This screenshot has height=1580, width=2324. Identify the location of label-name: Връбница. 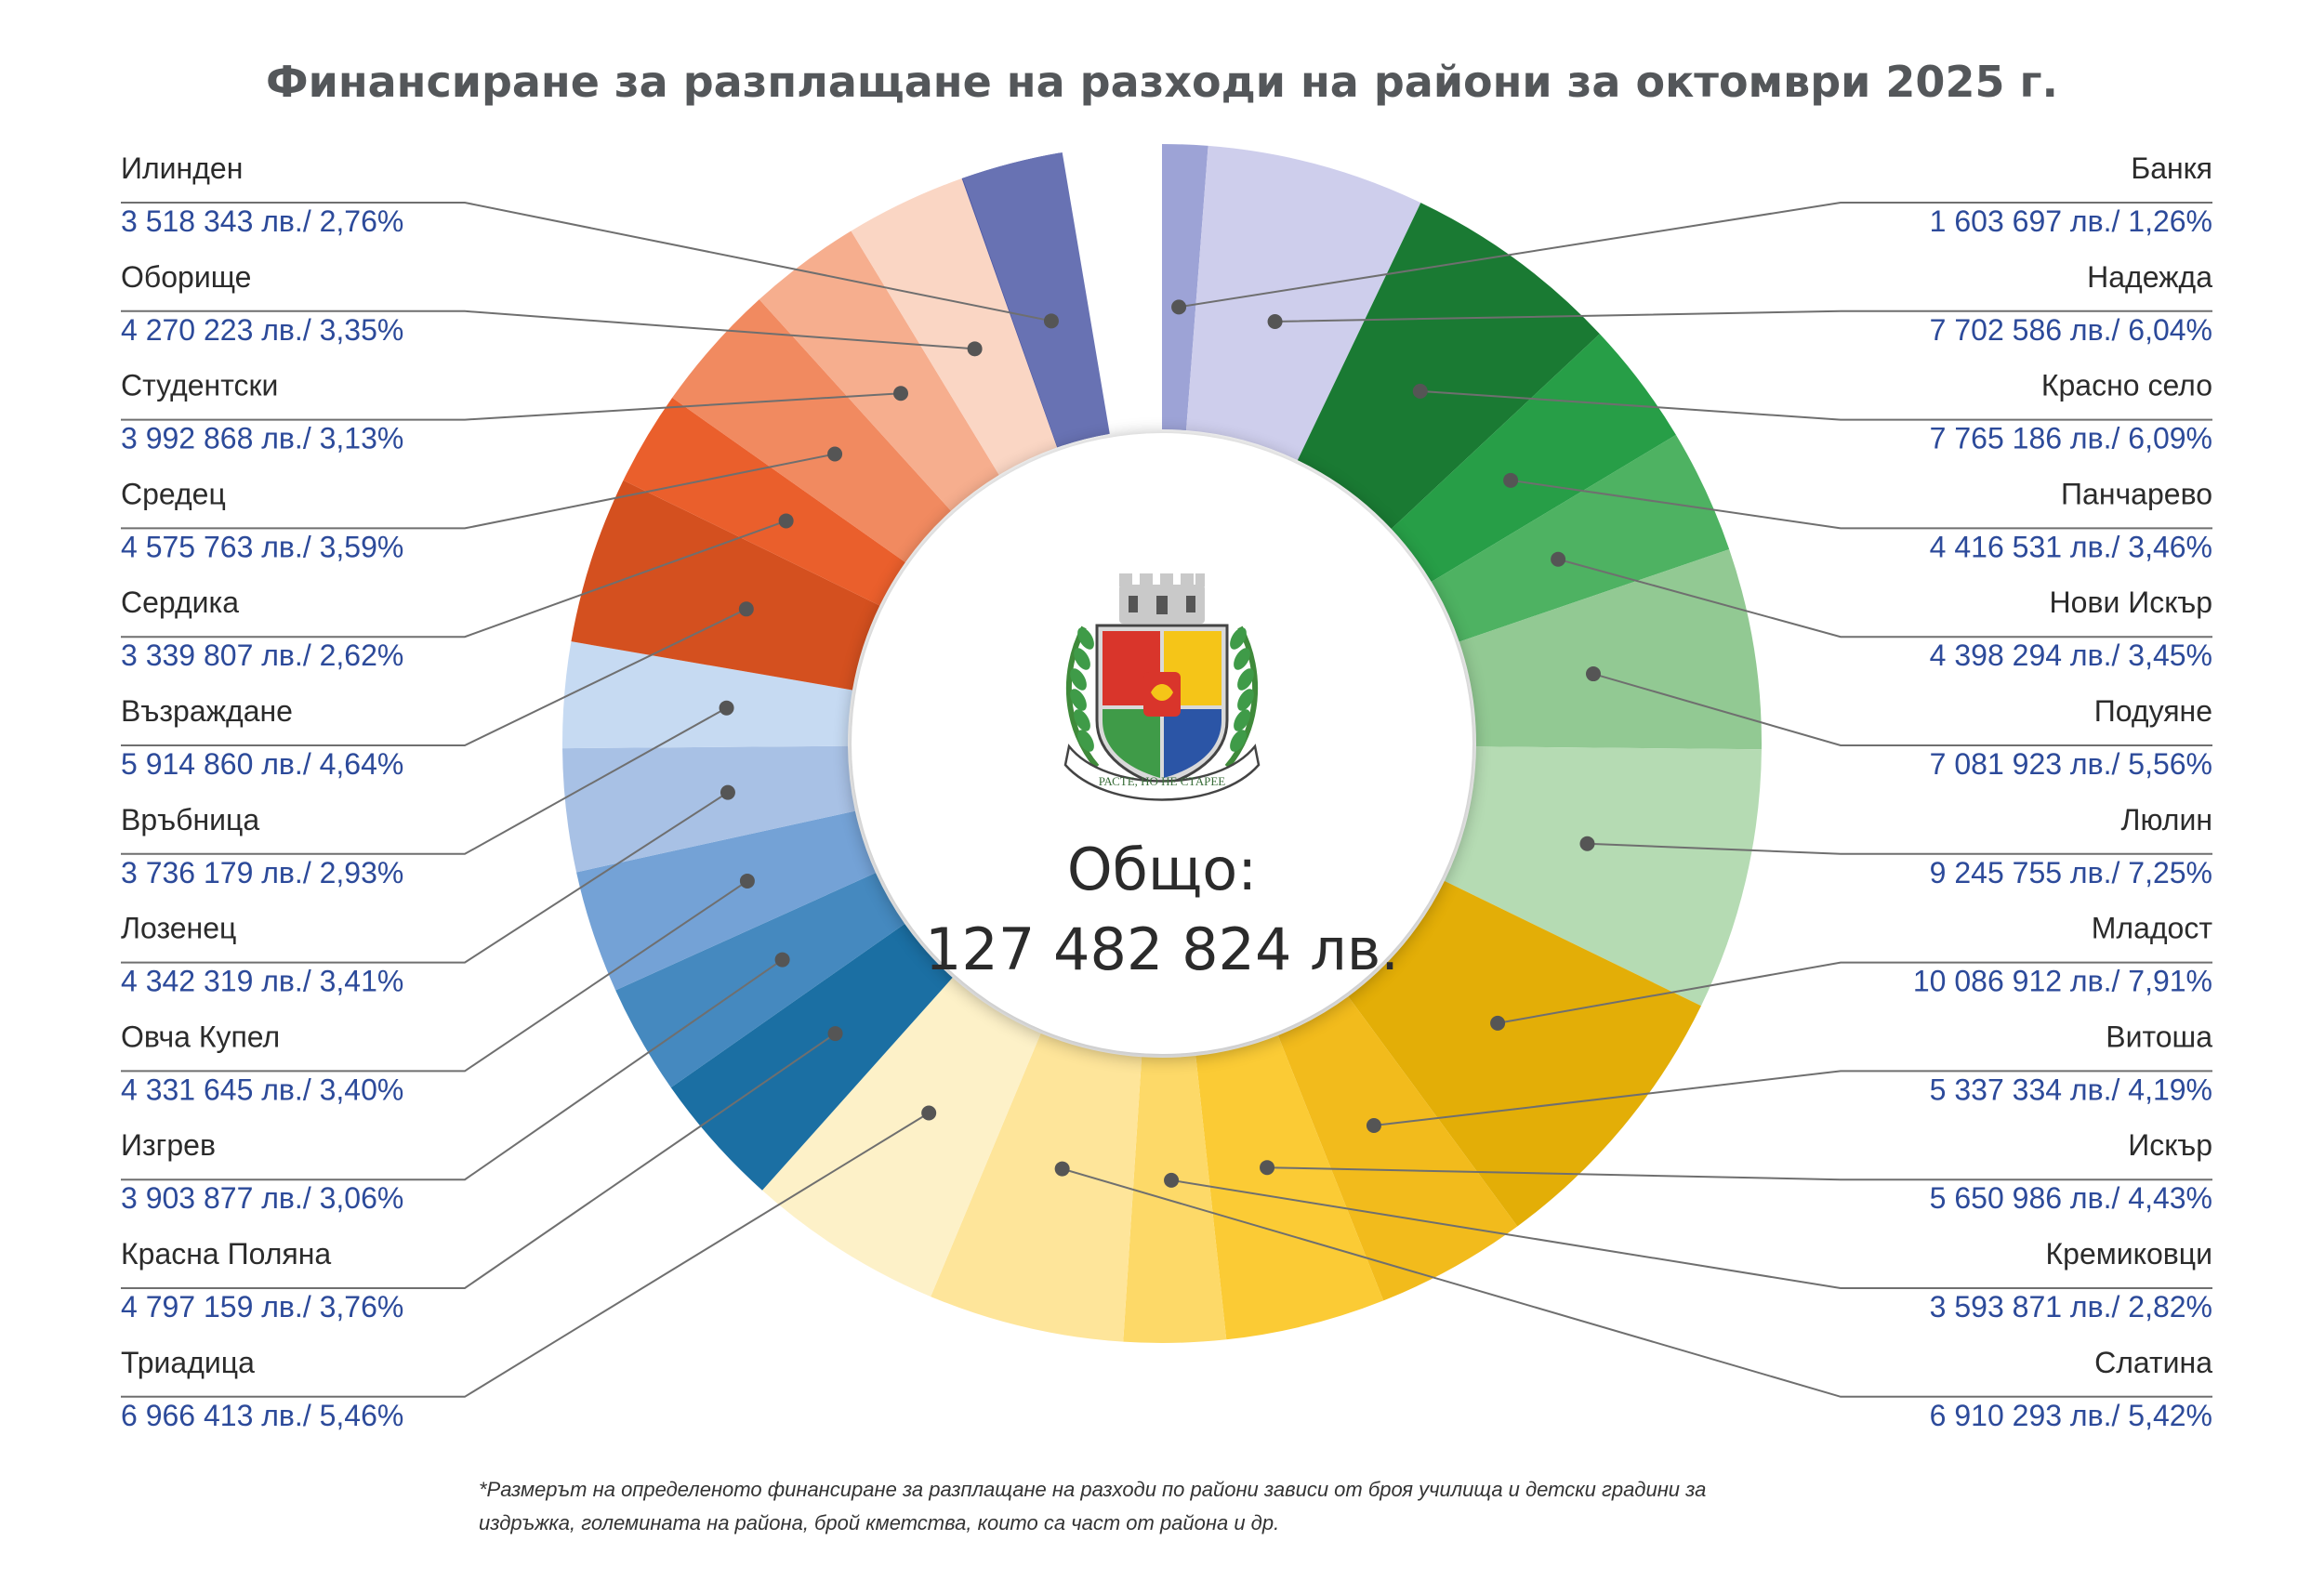
(190, 819).